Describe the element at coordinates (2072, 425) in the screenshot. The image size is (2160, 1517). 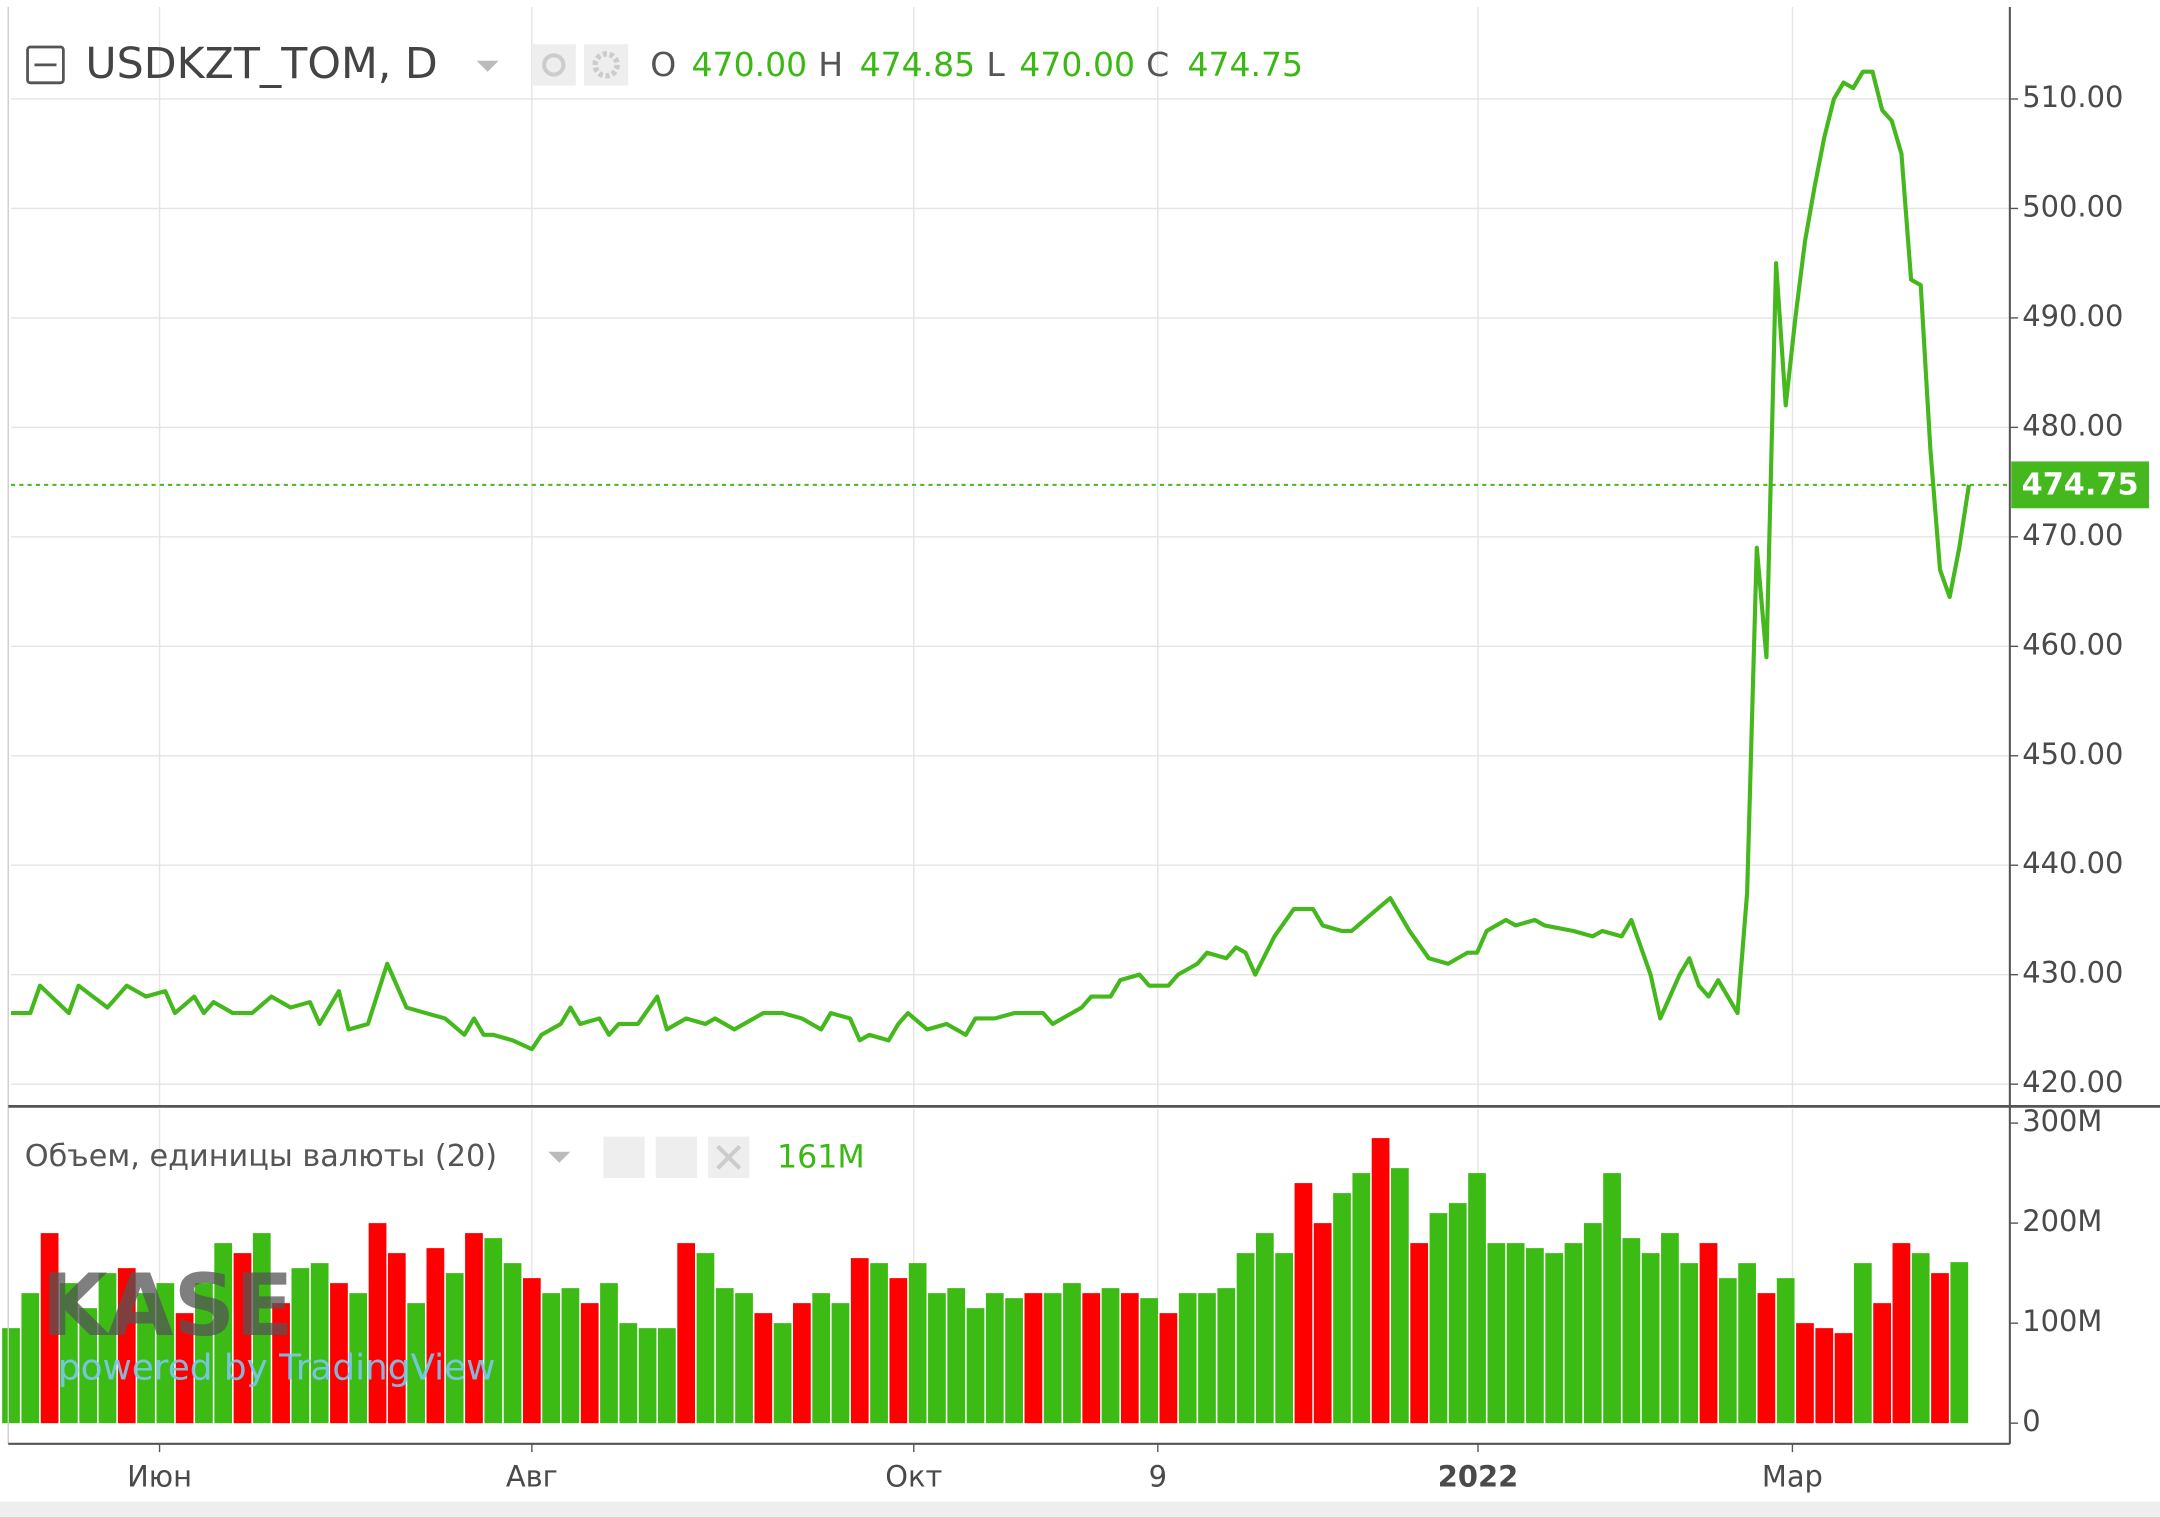
I see `y-tick-label: 480.00` at that location.